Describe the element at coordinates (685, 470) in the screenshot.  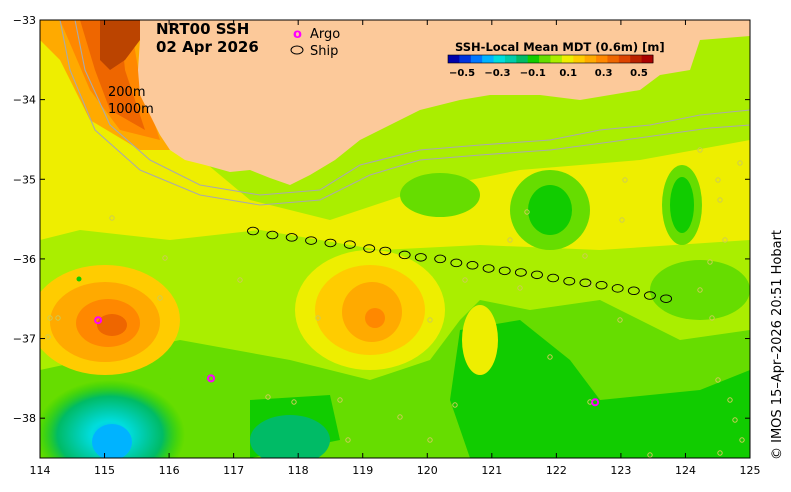
I see `x-tick-label: 124` at that location.